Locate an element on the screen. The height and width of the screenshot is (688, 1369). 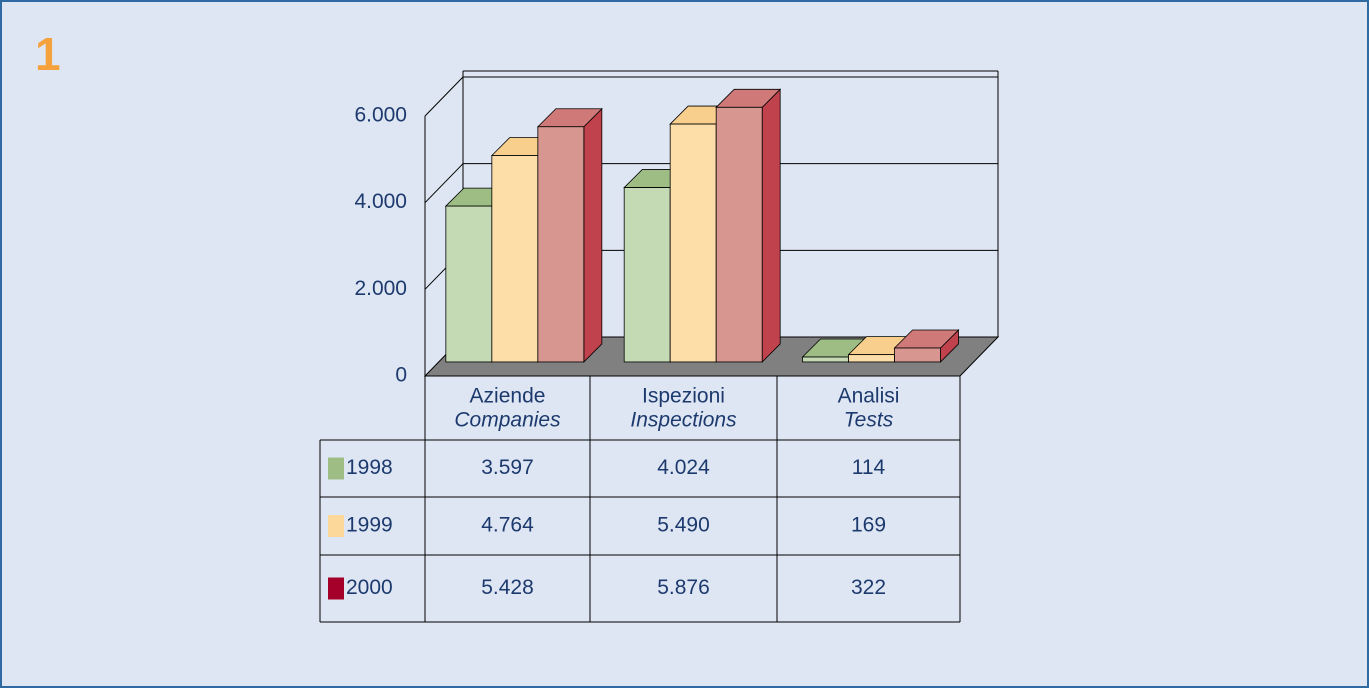
legend-label: 2000 is located at coordinates (369, 587).